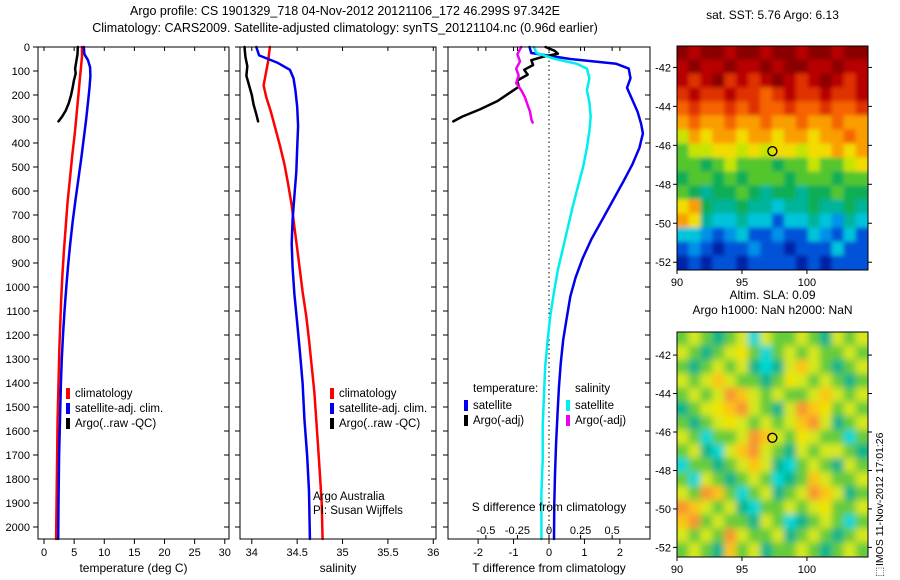 The height and width of the screenshot is (580, 900). I want to click on legend-difference-salinity: salinity satellite Argo(-adj), so click(596, 405).